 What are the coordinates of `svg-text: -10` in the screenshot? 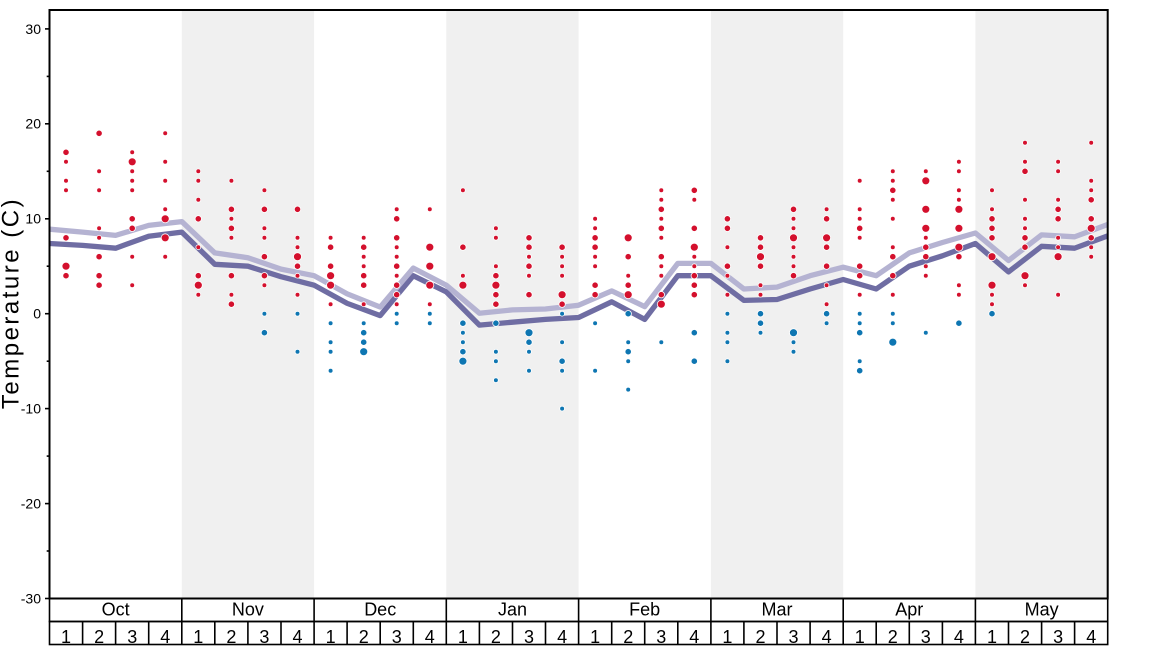 It's located at (31, 409).